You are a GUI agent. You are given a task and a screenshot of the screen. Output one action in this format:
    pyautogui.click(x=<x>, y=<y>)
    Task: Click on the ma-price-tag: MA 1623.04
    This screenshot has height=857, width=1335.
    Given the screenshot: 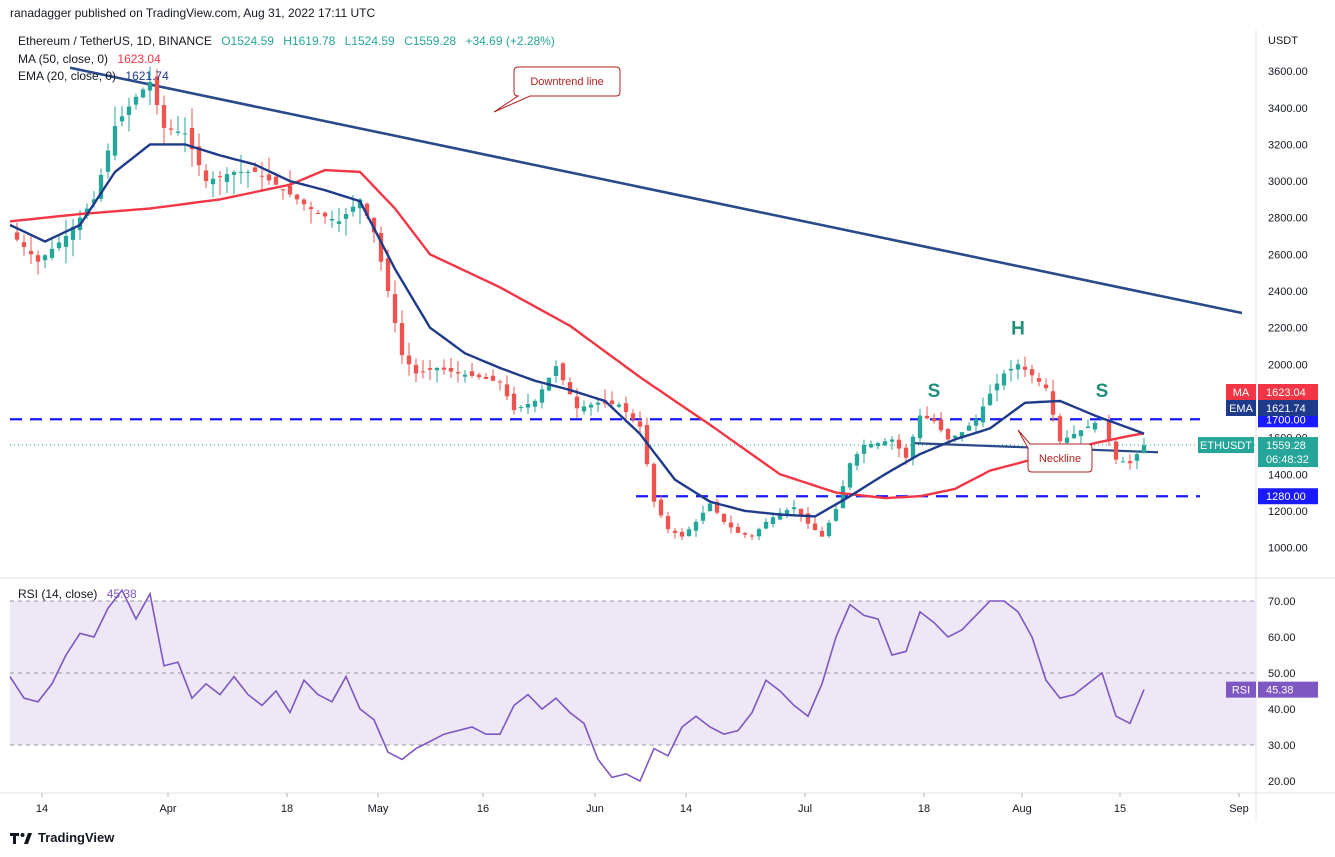 What is the action you would take?
    pyautogui.click(x=1272, y=392)
    